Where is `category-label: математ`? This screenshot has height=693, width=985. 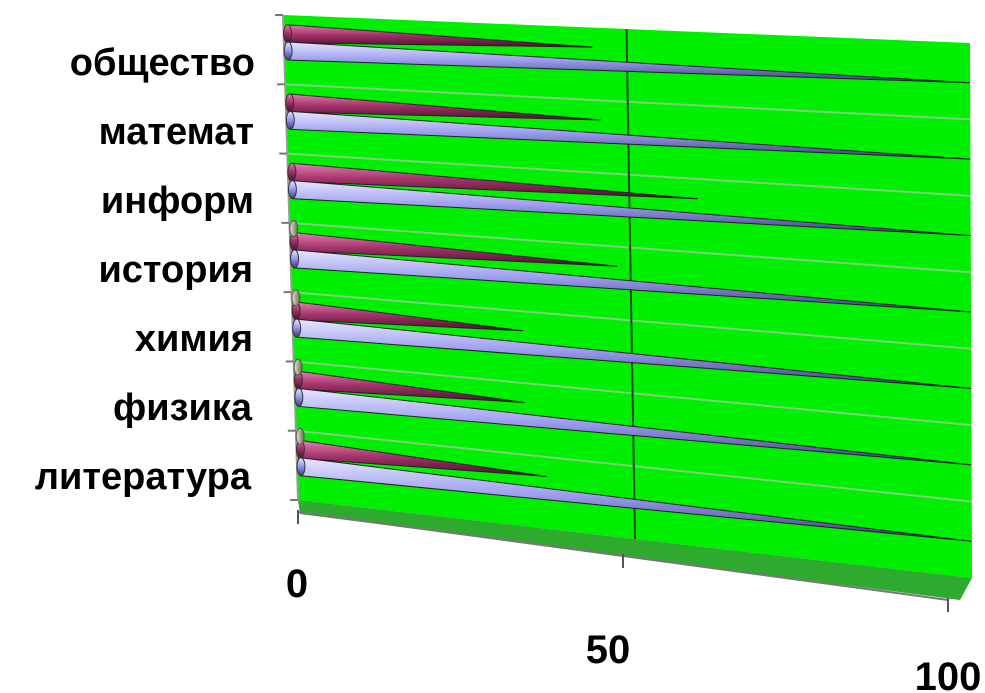 category-label: математ is located at coordinates (176, 132).